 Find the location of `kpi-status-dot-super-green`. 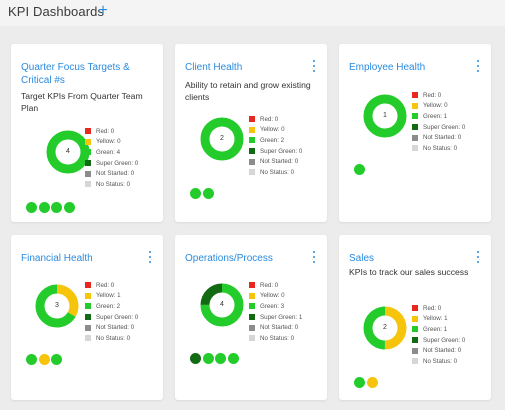

kpi-status-dot-super-green is located at coordinates (195, 358).